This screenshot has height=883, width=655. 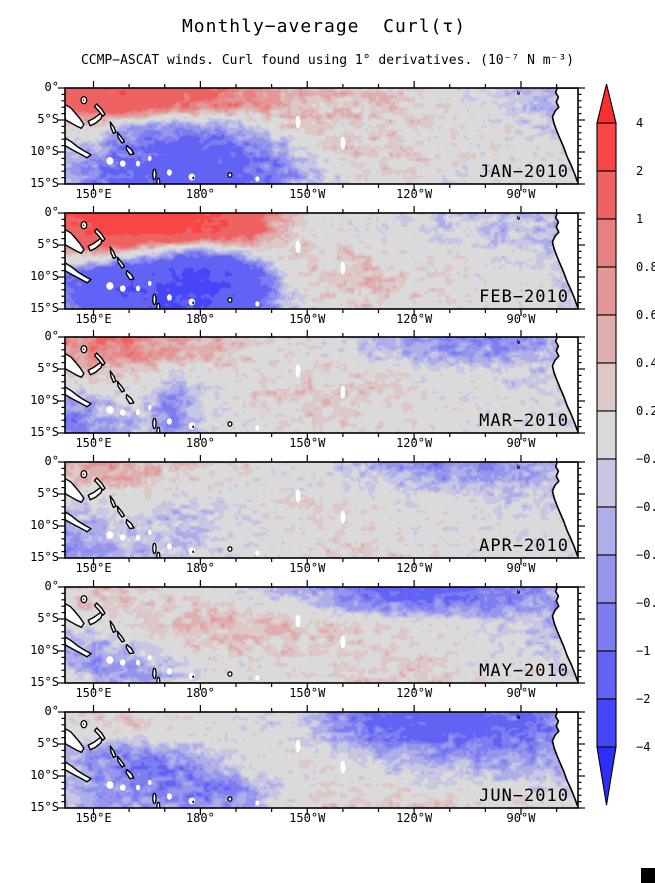 I want to click on colorbar: 4 2 1 0.8 0.6 0.4 0.2 −0.2 −0.4 −0.6 −0.8 −1 −2 −4, so click(x=625, y=444).